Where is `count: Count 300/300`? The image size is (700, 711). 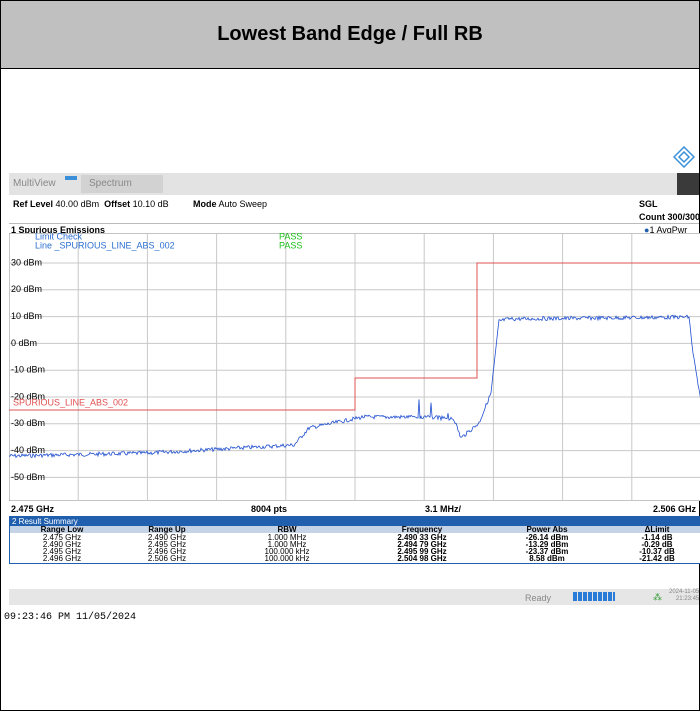 count: Count 300/300 is located at coordinates (669, 217).